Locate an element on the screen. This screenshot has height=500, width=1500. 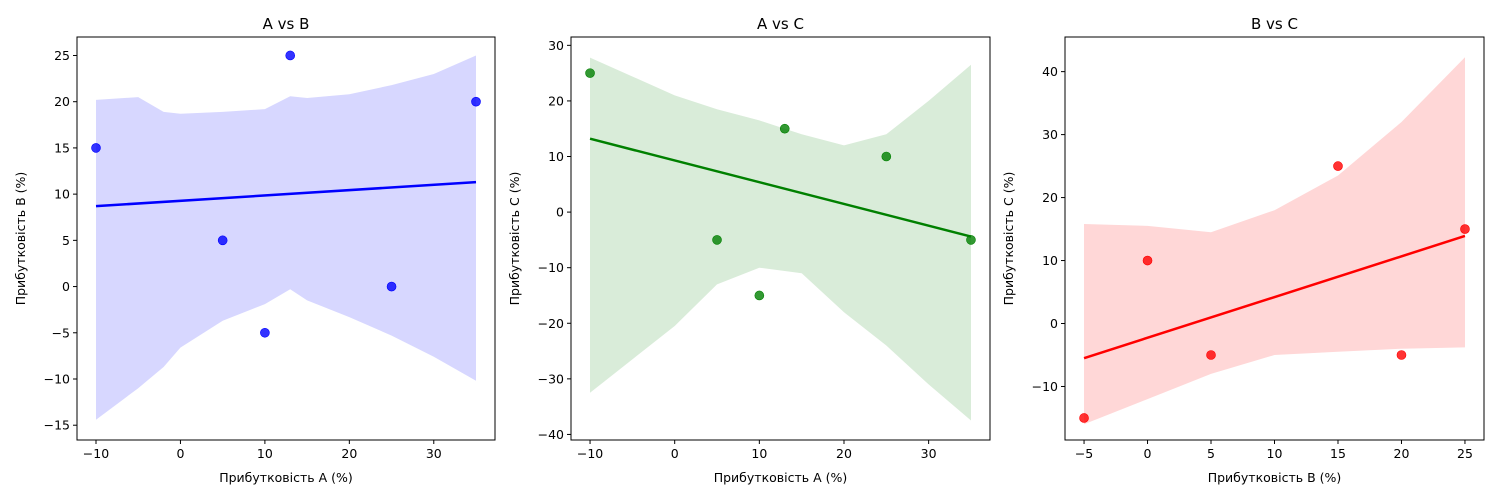
y-tick-label: 40 is located at coordinates (1050, 71).